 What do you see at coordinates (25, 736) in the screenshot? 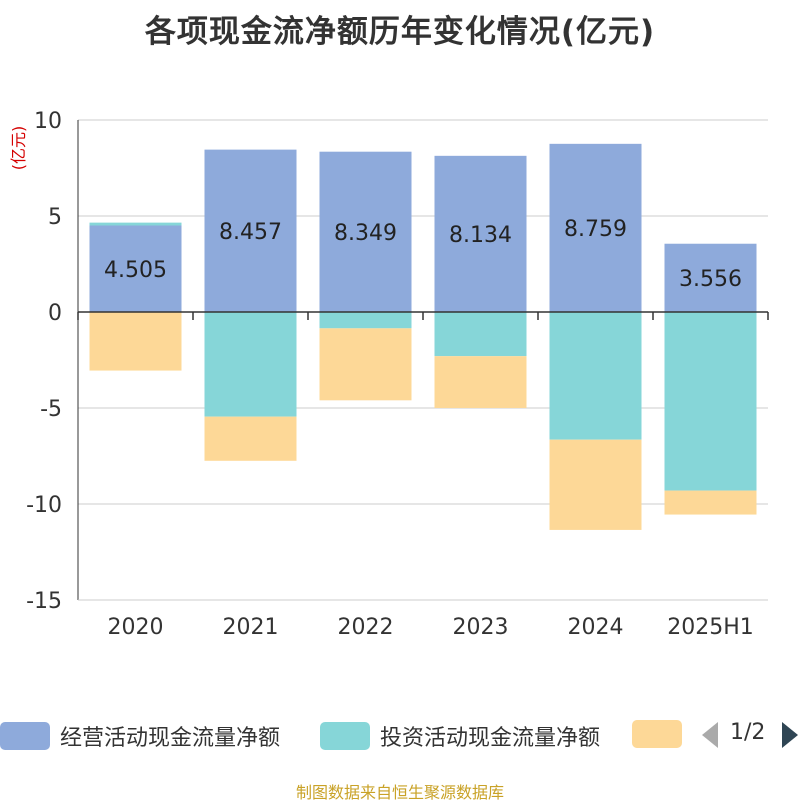
I see `legend-swatch-operating` at bounding box center [25, 736].